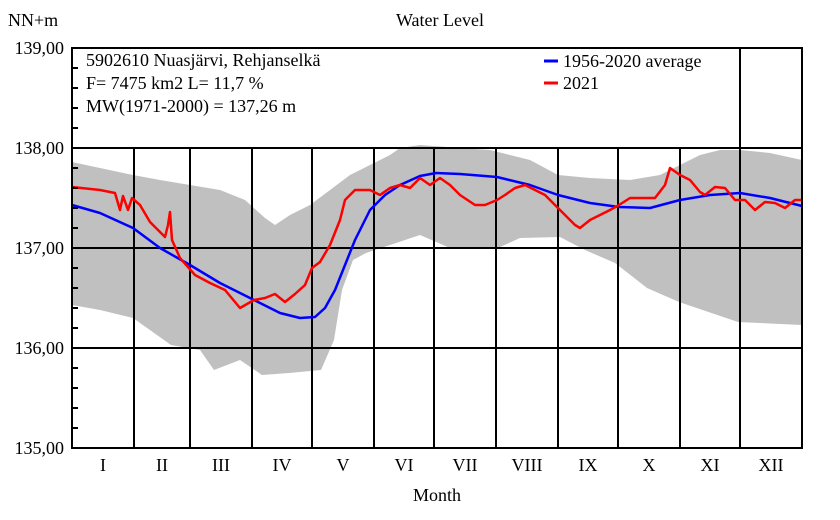 This screenshot has width=840, height=520. Describe the element at coordinates (40, 448) in the screenshot. I see `y-tick-label: 135,00` at that location.